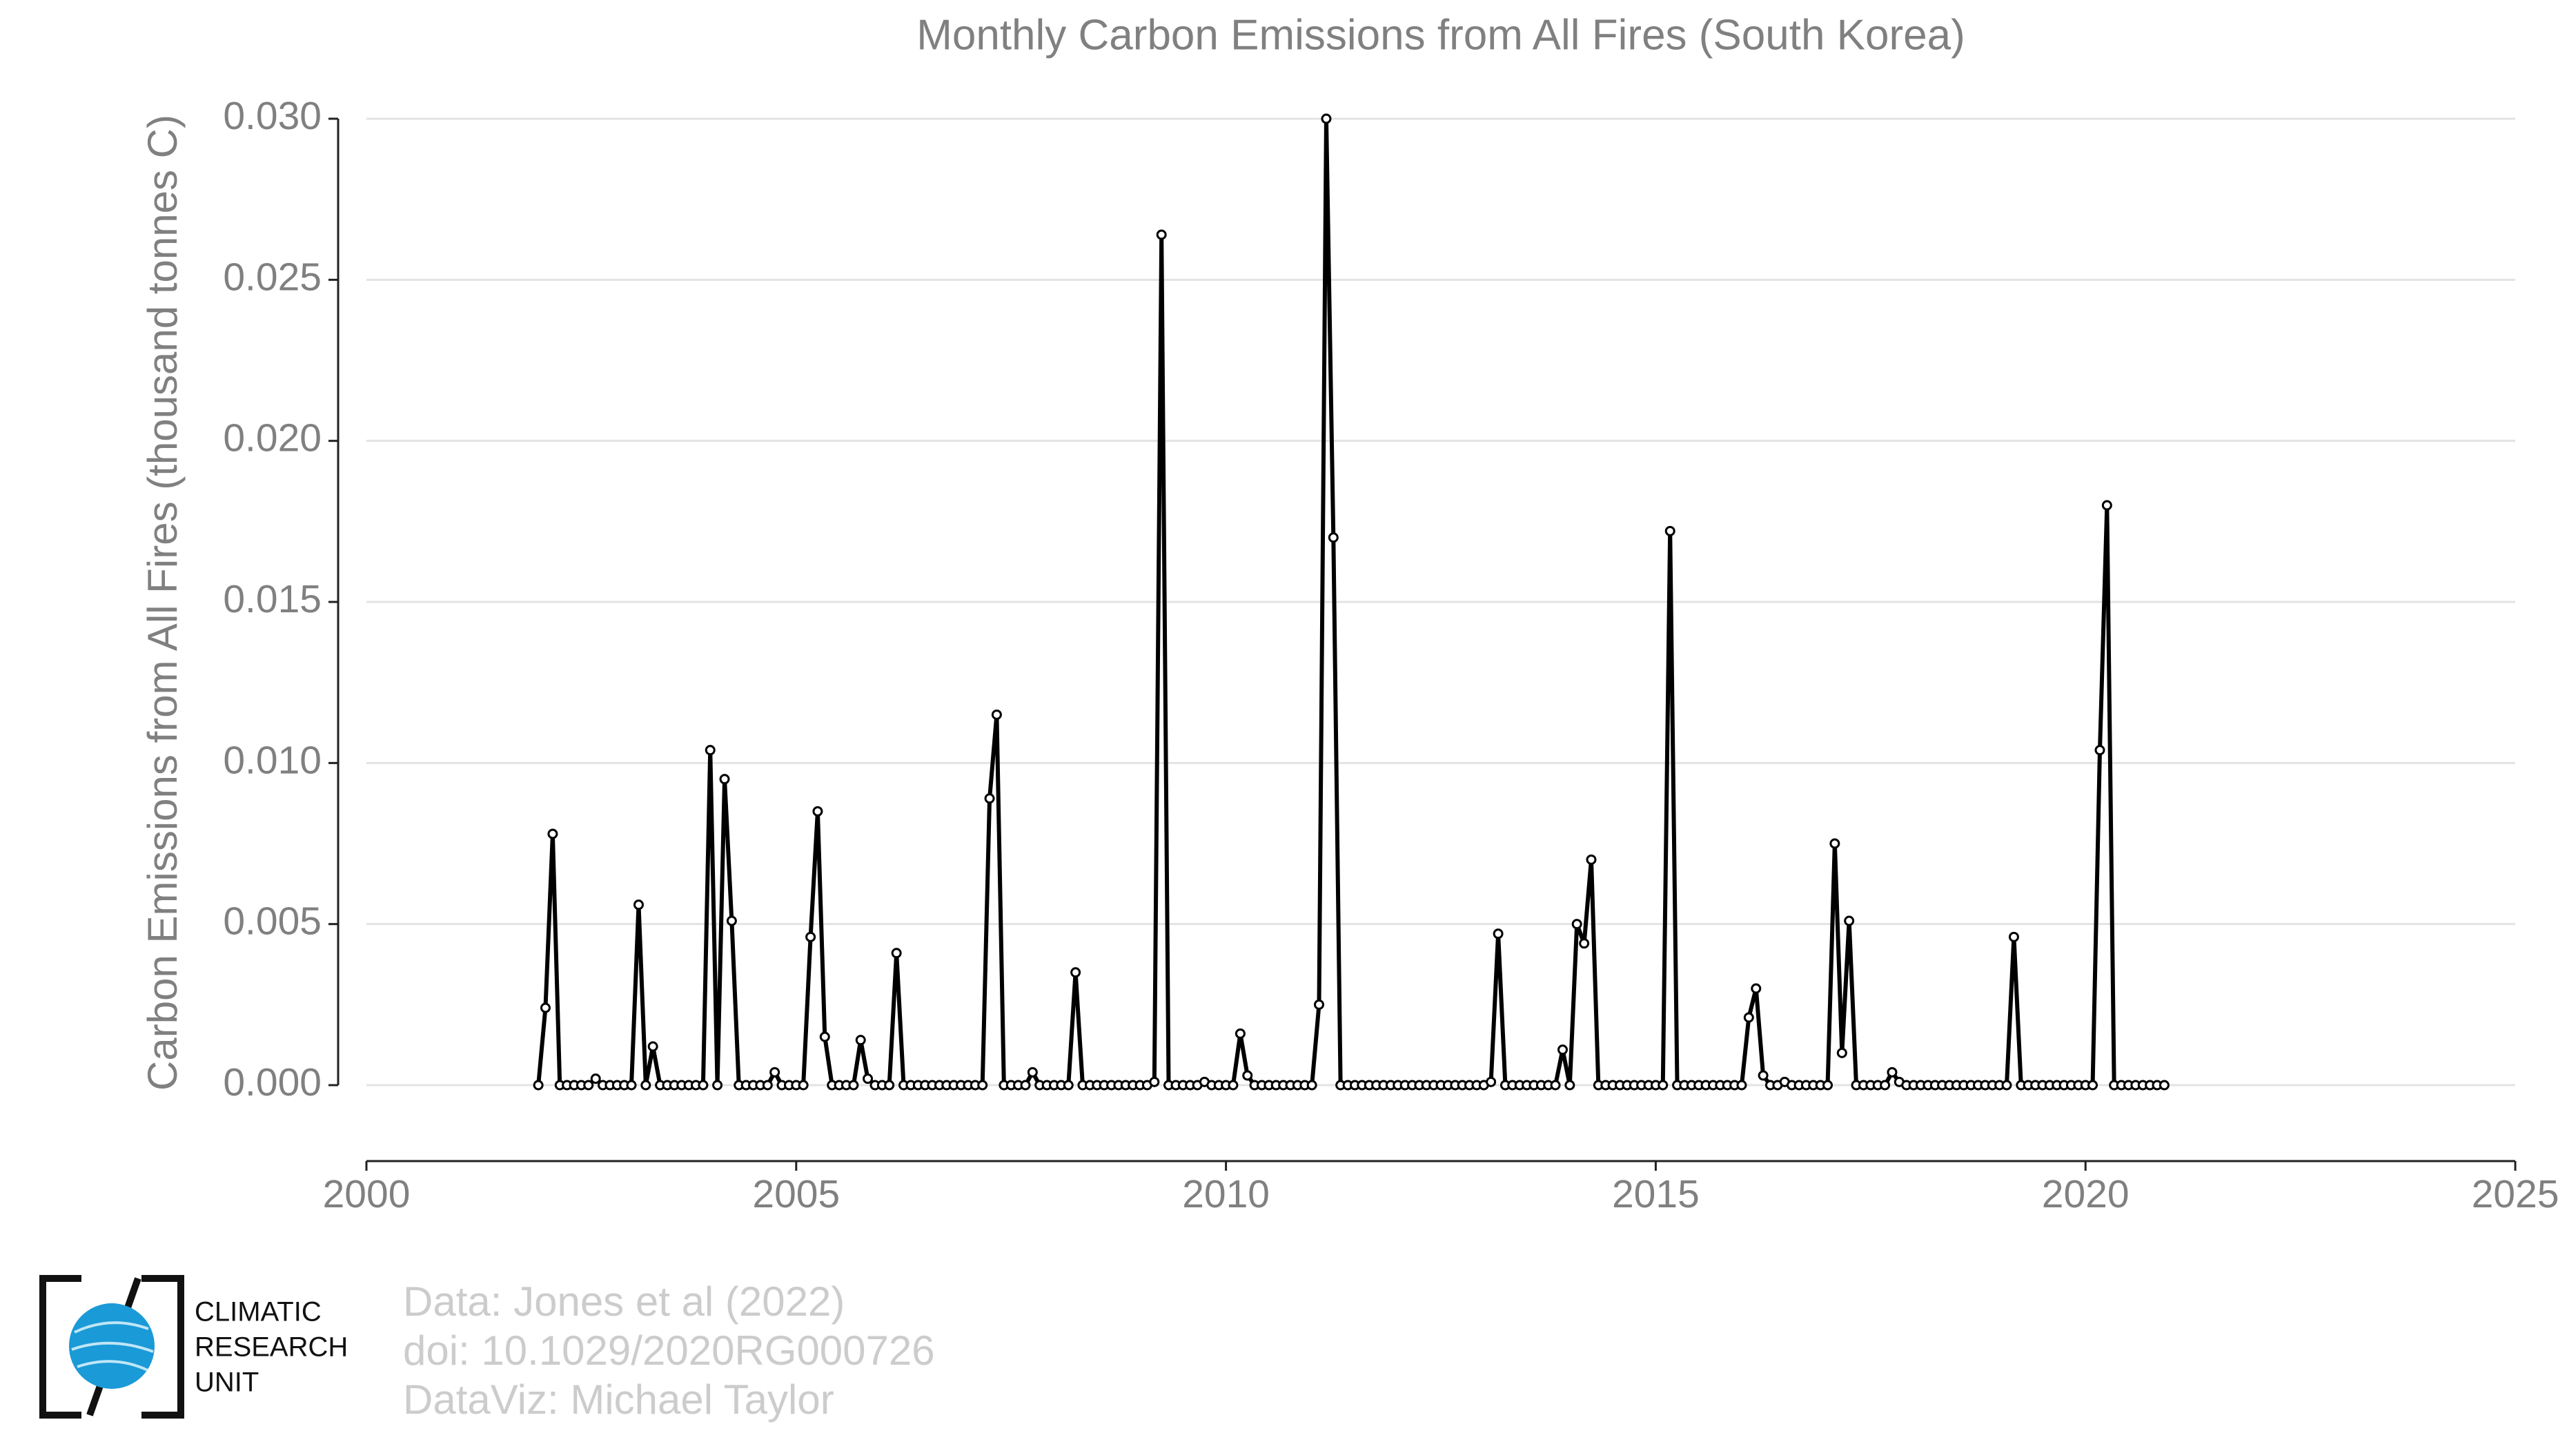 This screenshot has width=2576, height=1451. What do you see at coordinates (1226, 1194) in the screenshot?
I see `x-tick-label: 2010` at bounding box center [1226, 1194].